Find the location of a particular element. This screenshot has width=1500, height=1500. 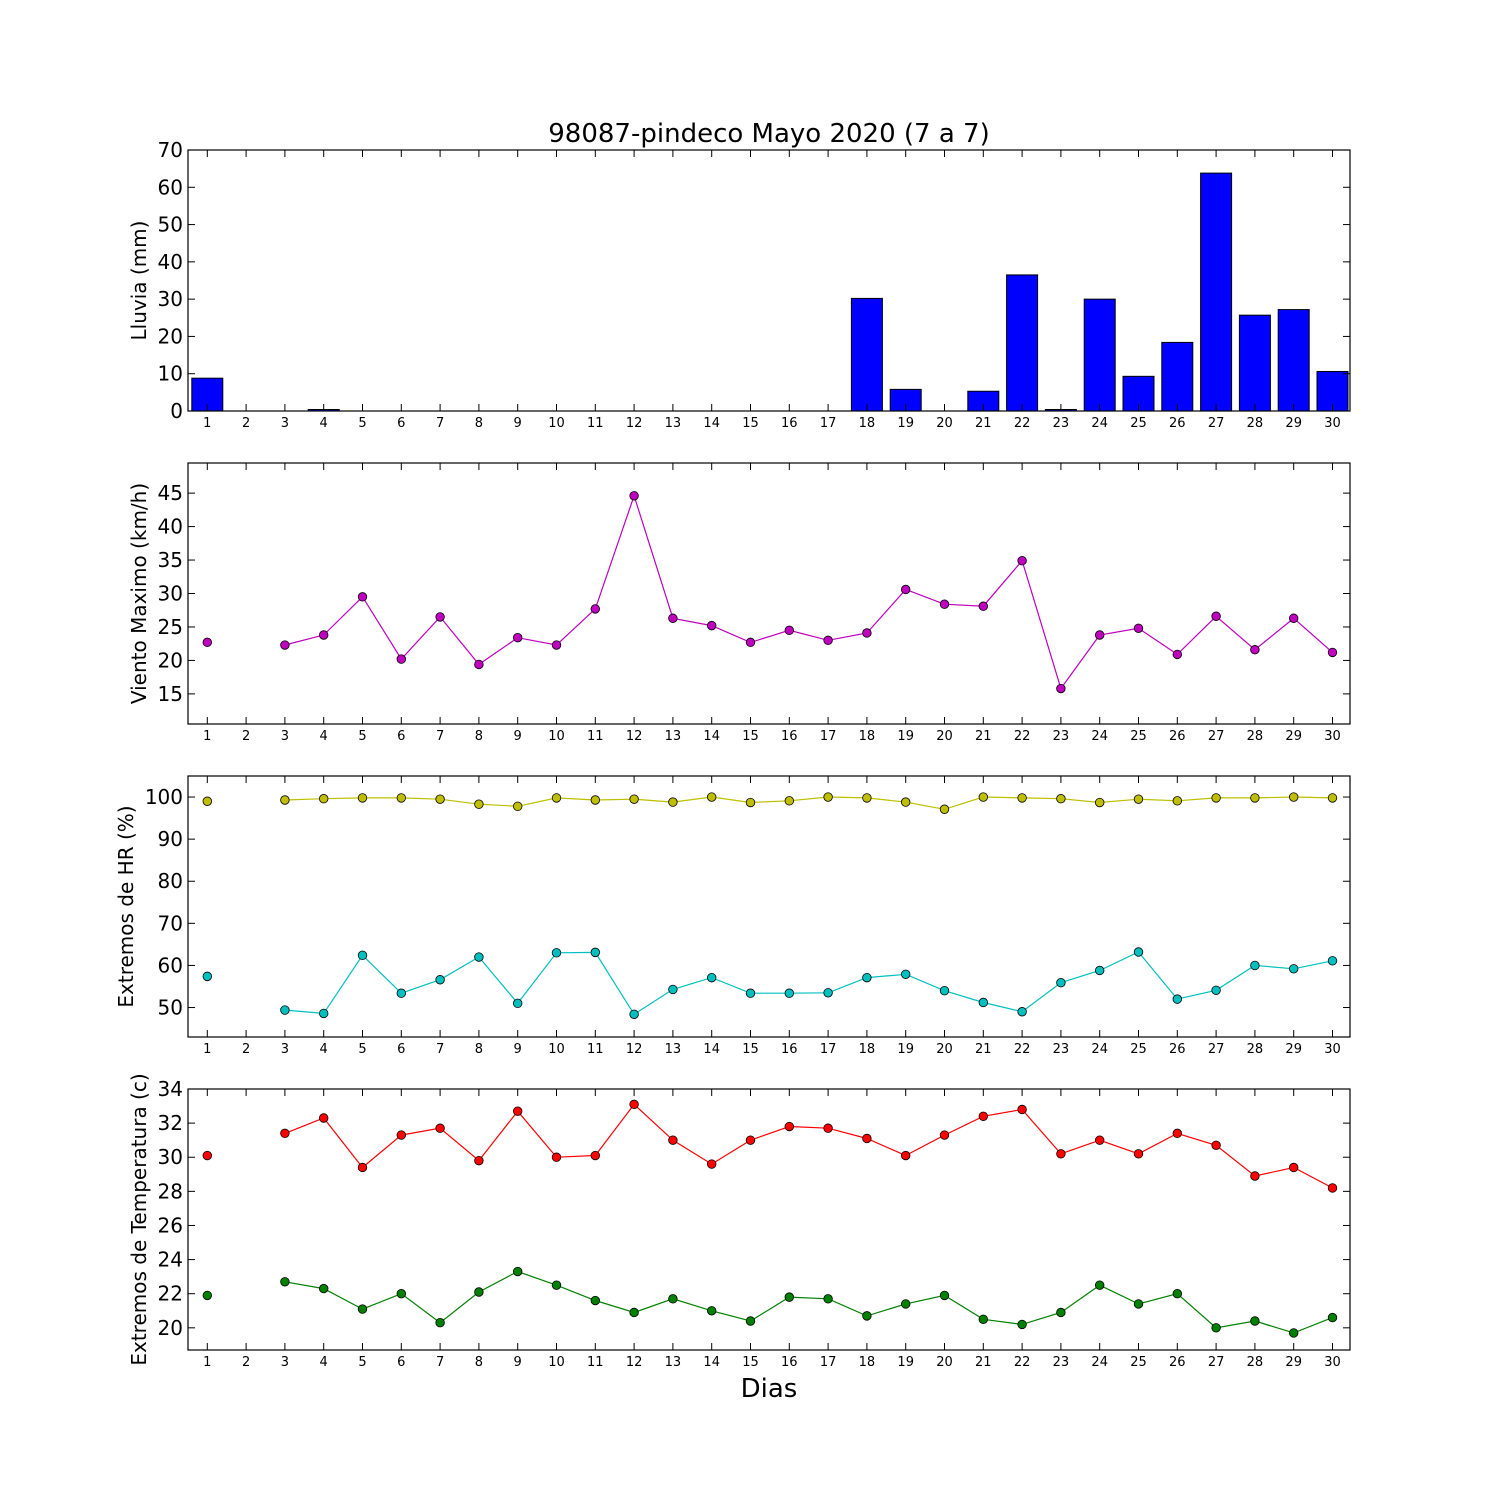

y-tick-label-rain-40: 40 is located at coordinates (170, 262).